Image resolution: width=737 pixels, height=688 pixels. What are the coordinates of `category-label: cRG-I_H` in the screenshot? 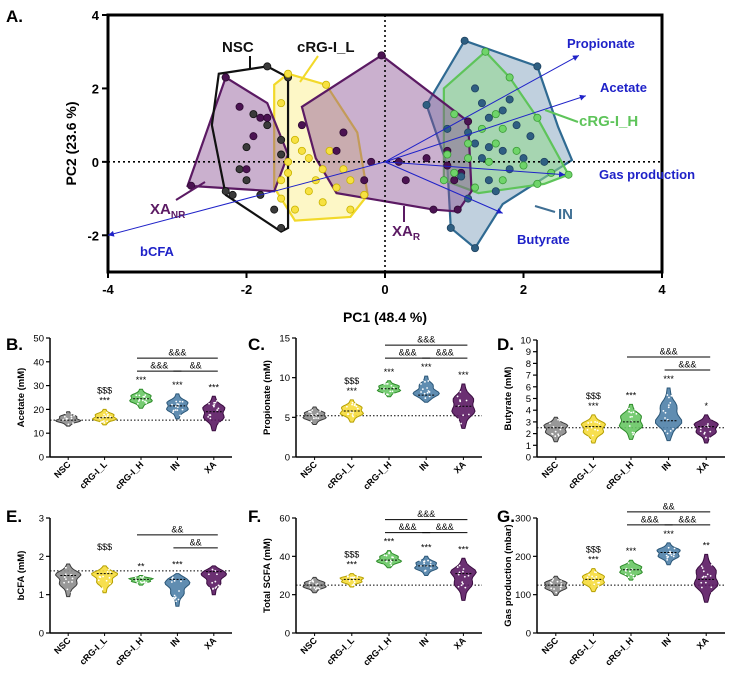 It's located at (129, 475).